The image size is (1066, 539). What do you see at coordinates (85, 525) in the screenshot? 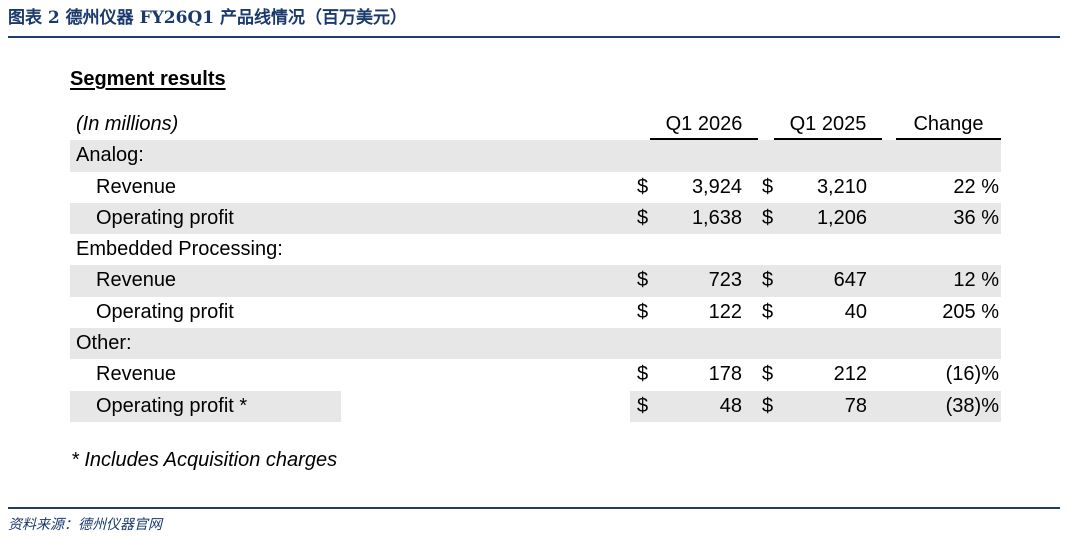
I see `source-note: 资料来源：德州仪器官网` at bounding box center [85, 525].